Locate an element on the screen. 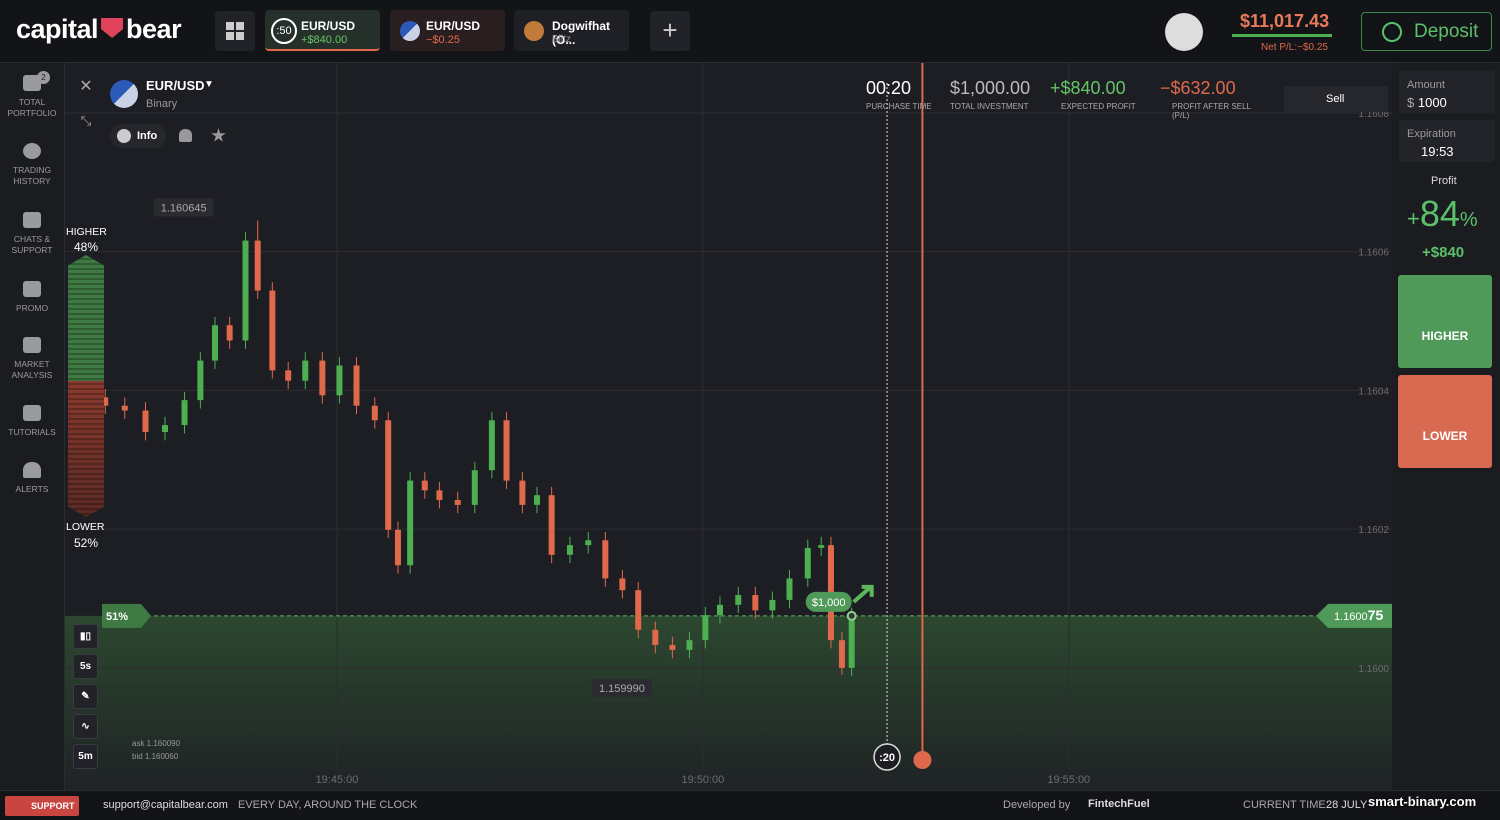  amount-currency: $ is located at coordinates (1411, 102).